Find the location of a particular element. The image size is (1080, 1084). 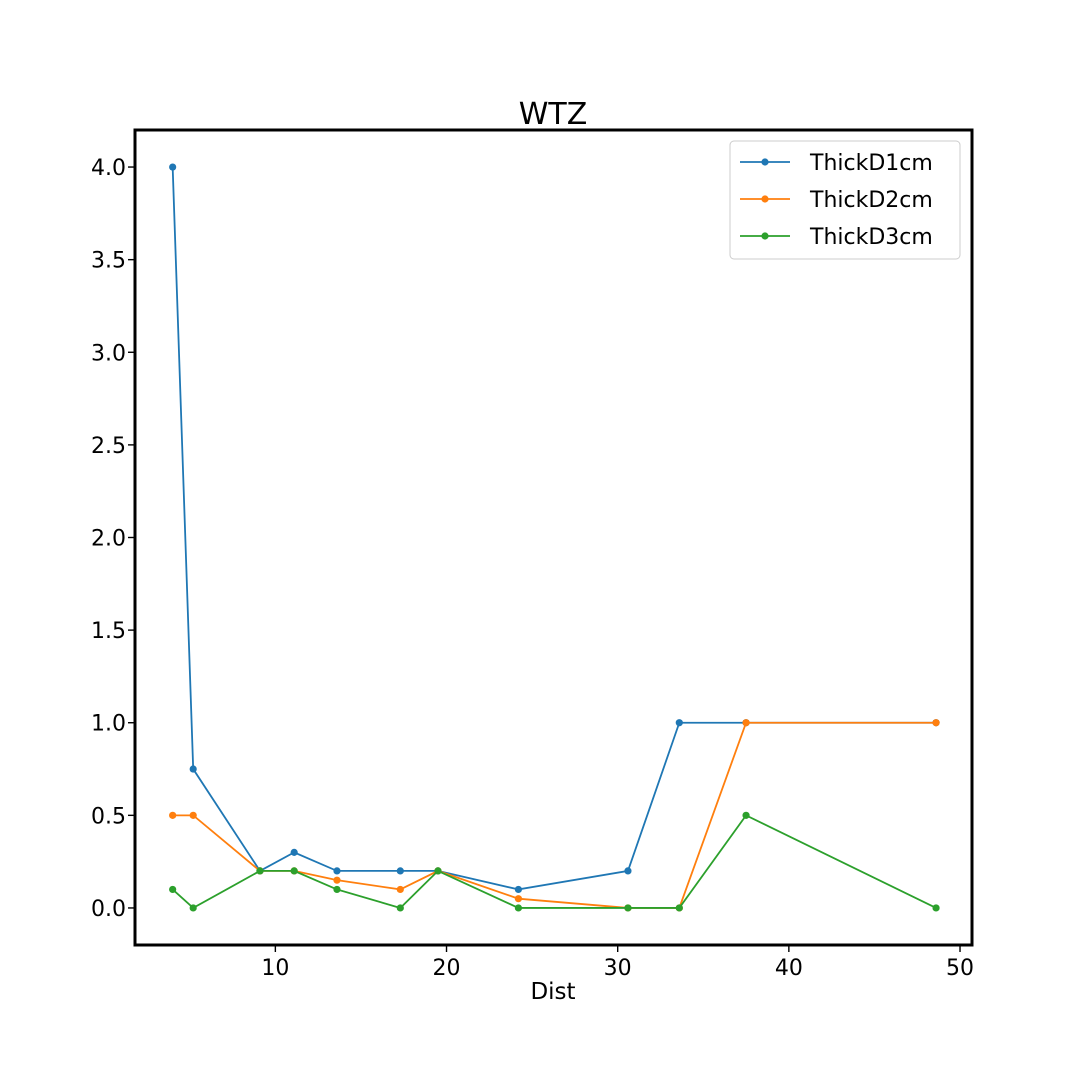

x-axis-ticks: 10 20 30 40 50 is located at coordinates (617, 963).